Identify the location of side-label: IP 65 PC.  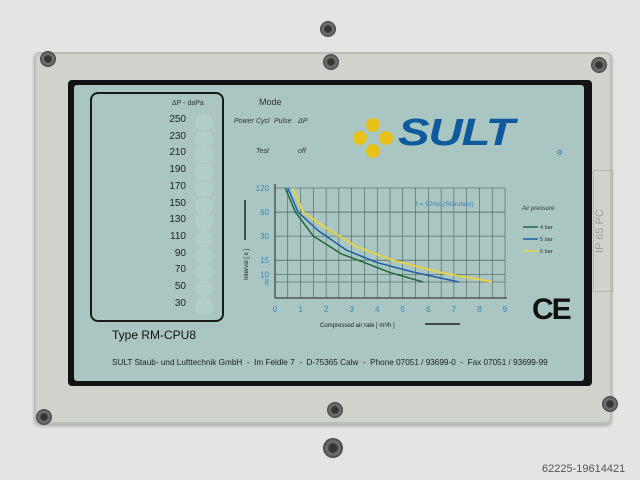
(603, 231).